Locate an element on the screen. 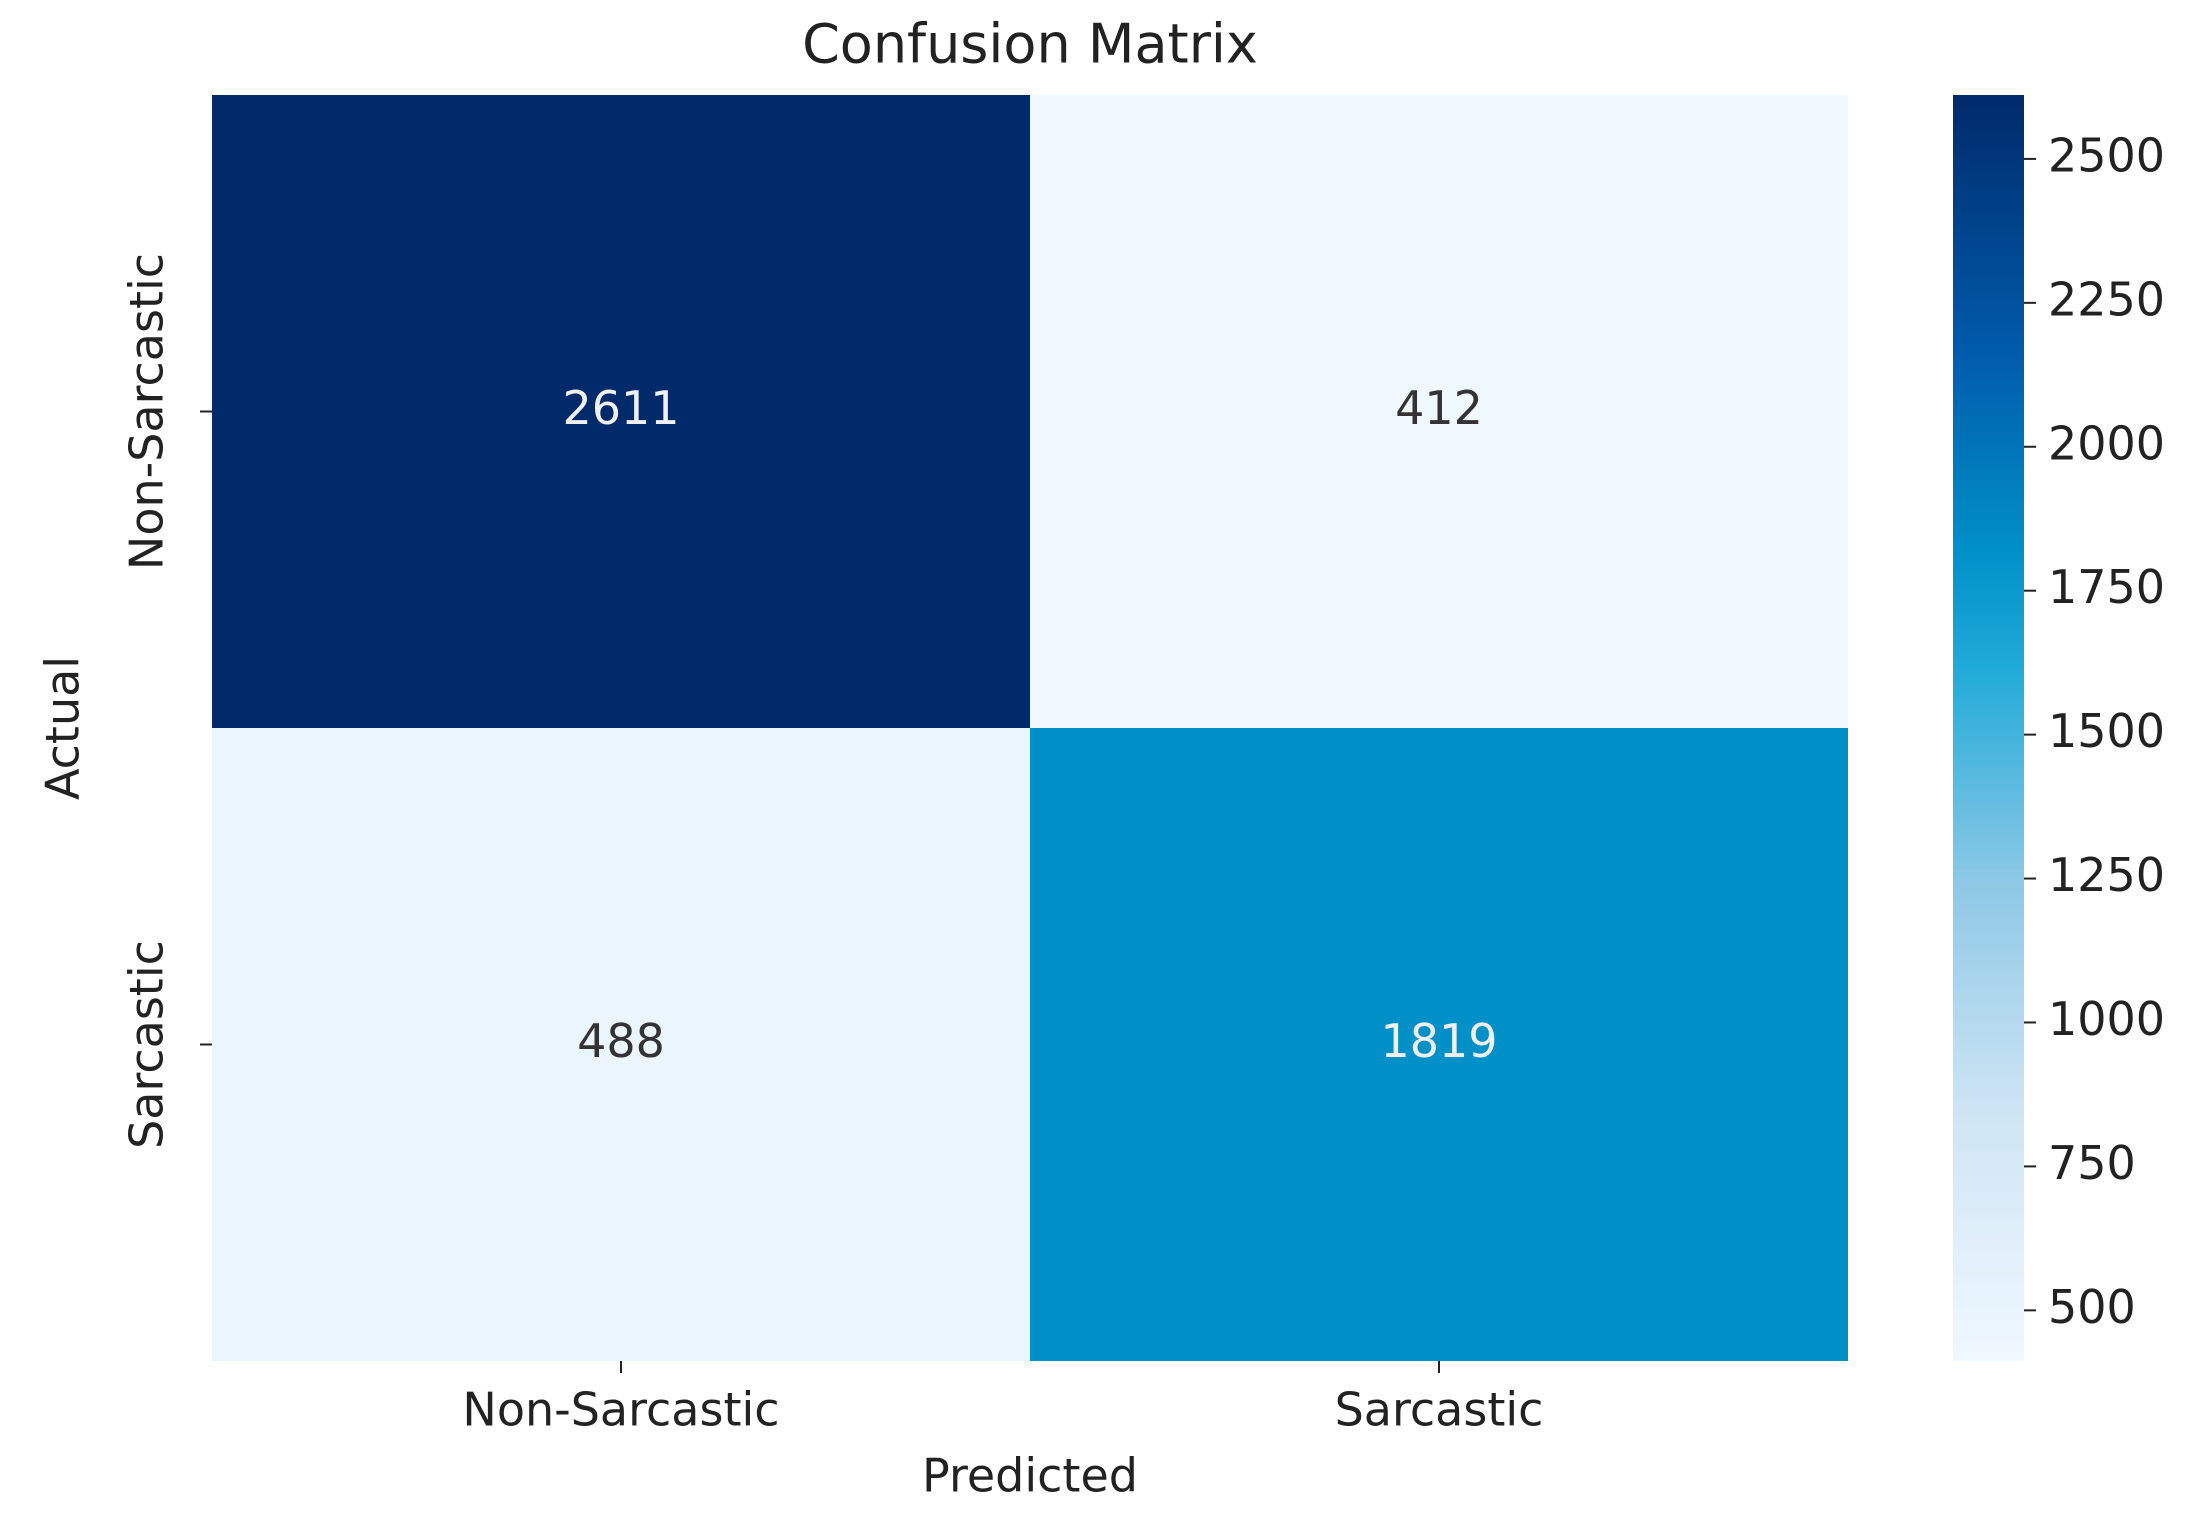 This screenshot has height=1528, width=2208. y-tick-label: Non-Sarcastic is located at coordinates (147, 411).